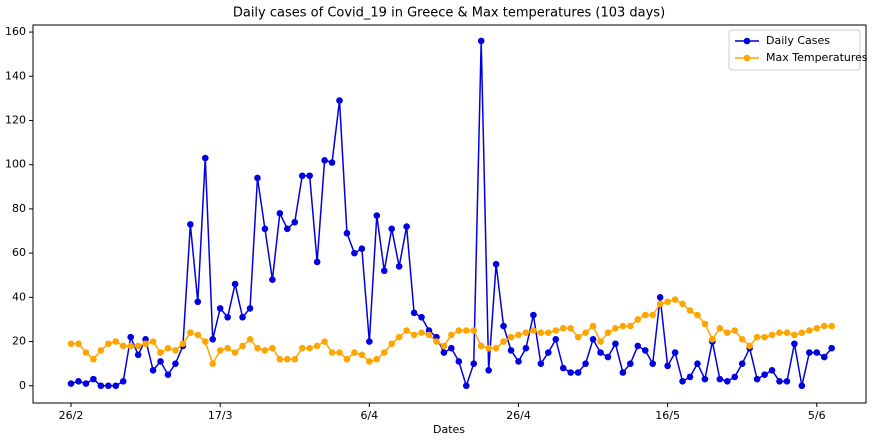 This screenshot has width=877, height=441. I want to click on x-axis-label: Dates, so click(449, 429).